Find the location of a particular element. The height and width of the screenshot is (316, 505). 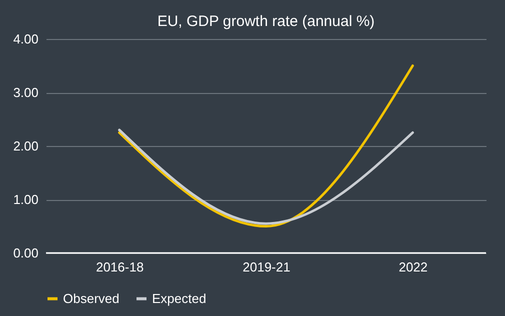

y-tick-label: 3.00 is located at coordinates (25, 92).